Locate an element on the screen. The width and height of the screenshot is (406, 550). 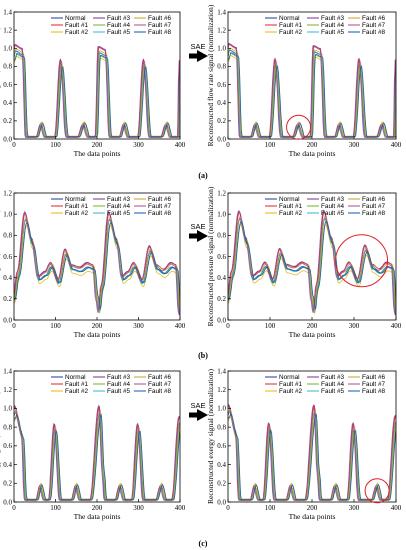
y-axis-label: Pressure signal (normalization) is located at coordinates (0, 256).